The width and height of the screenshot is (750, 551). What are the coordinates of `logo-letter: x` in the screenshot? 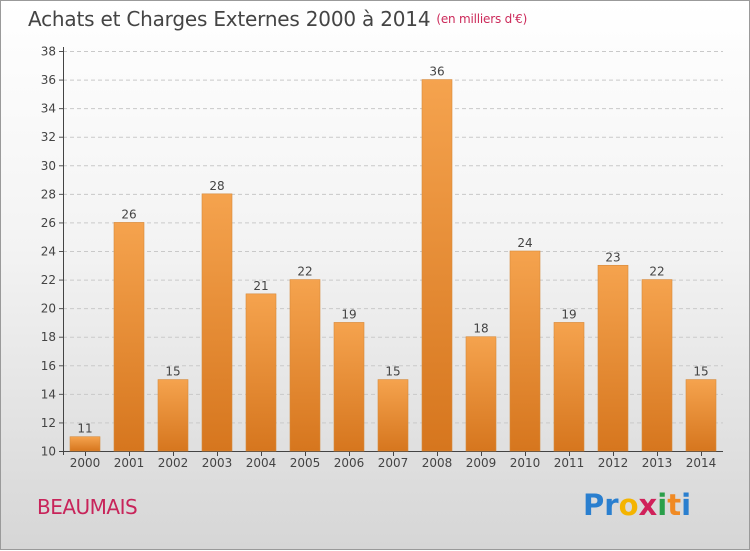 It's located at (648, 505).